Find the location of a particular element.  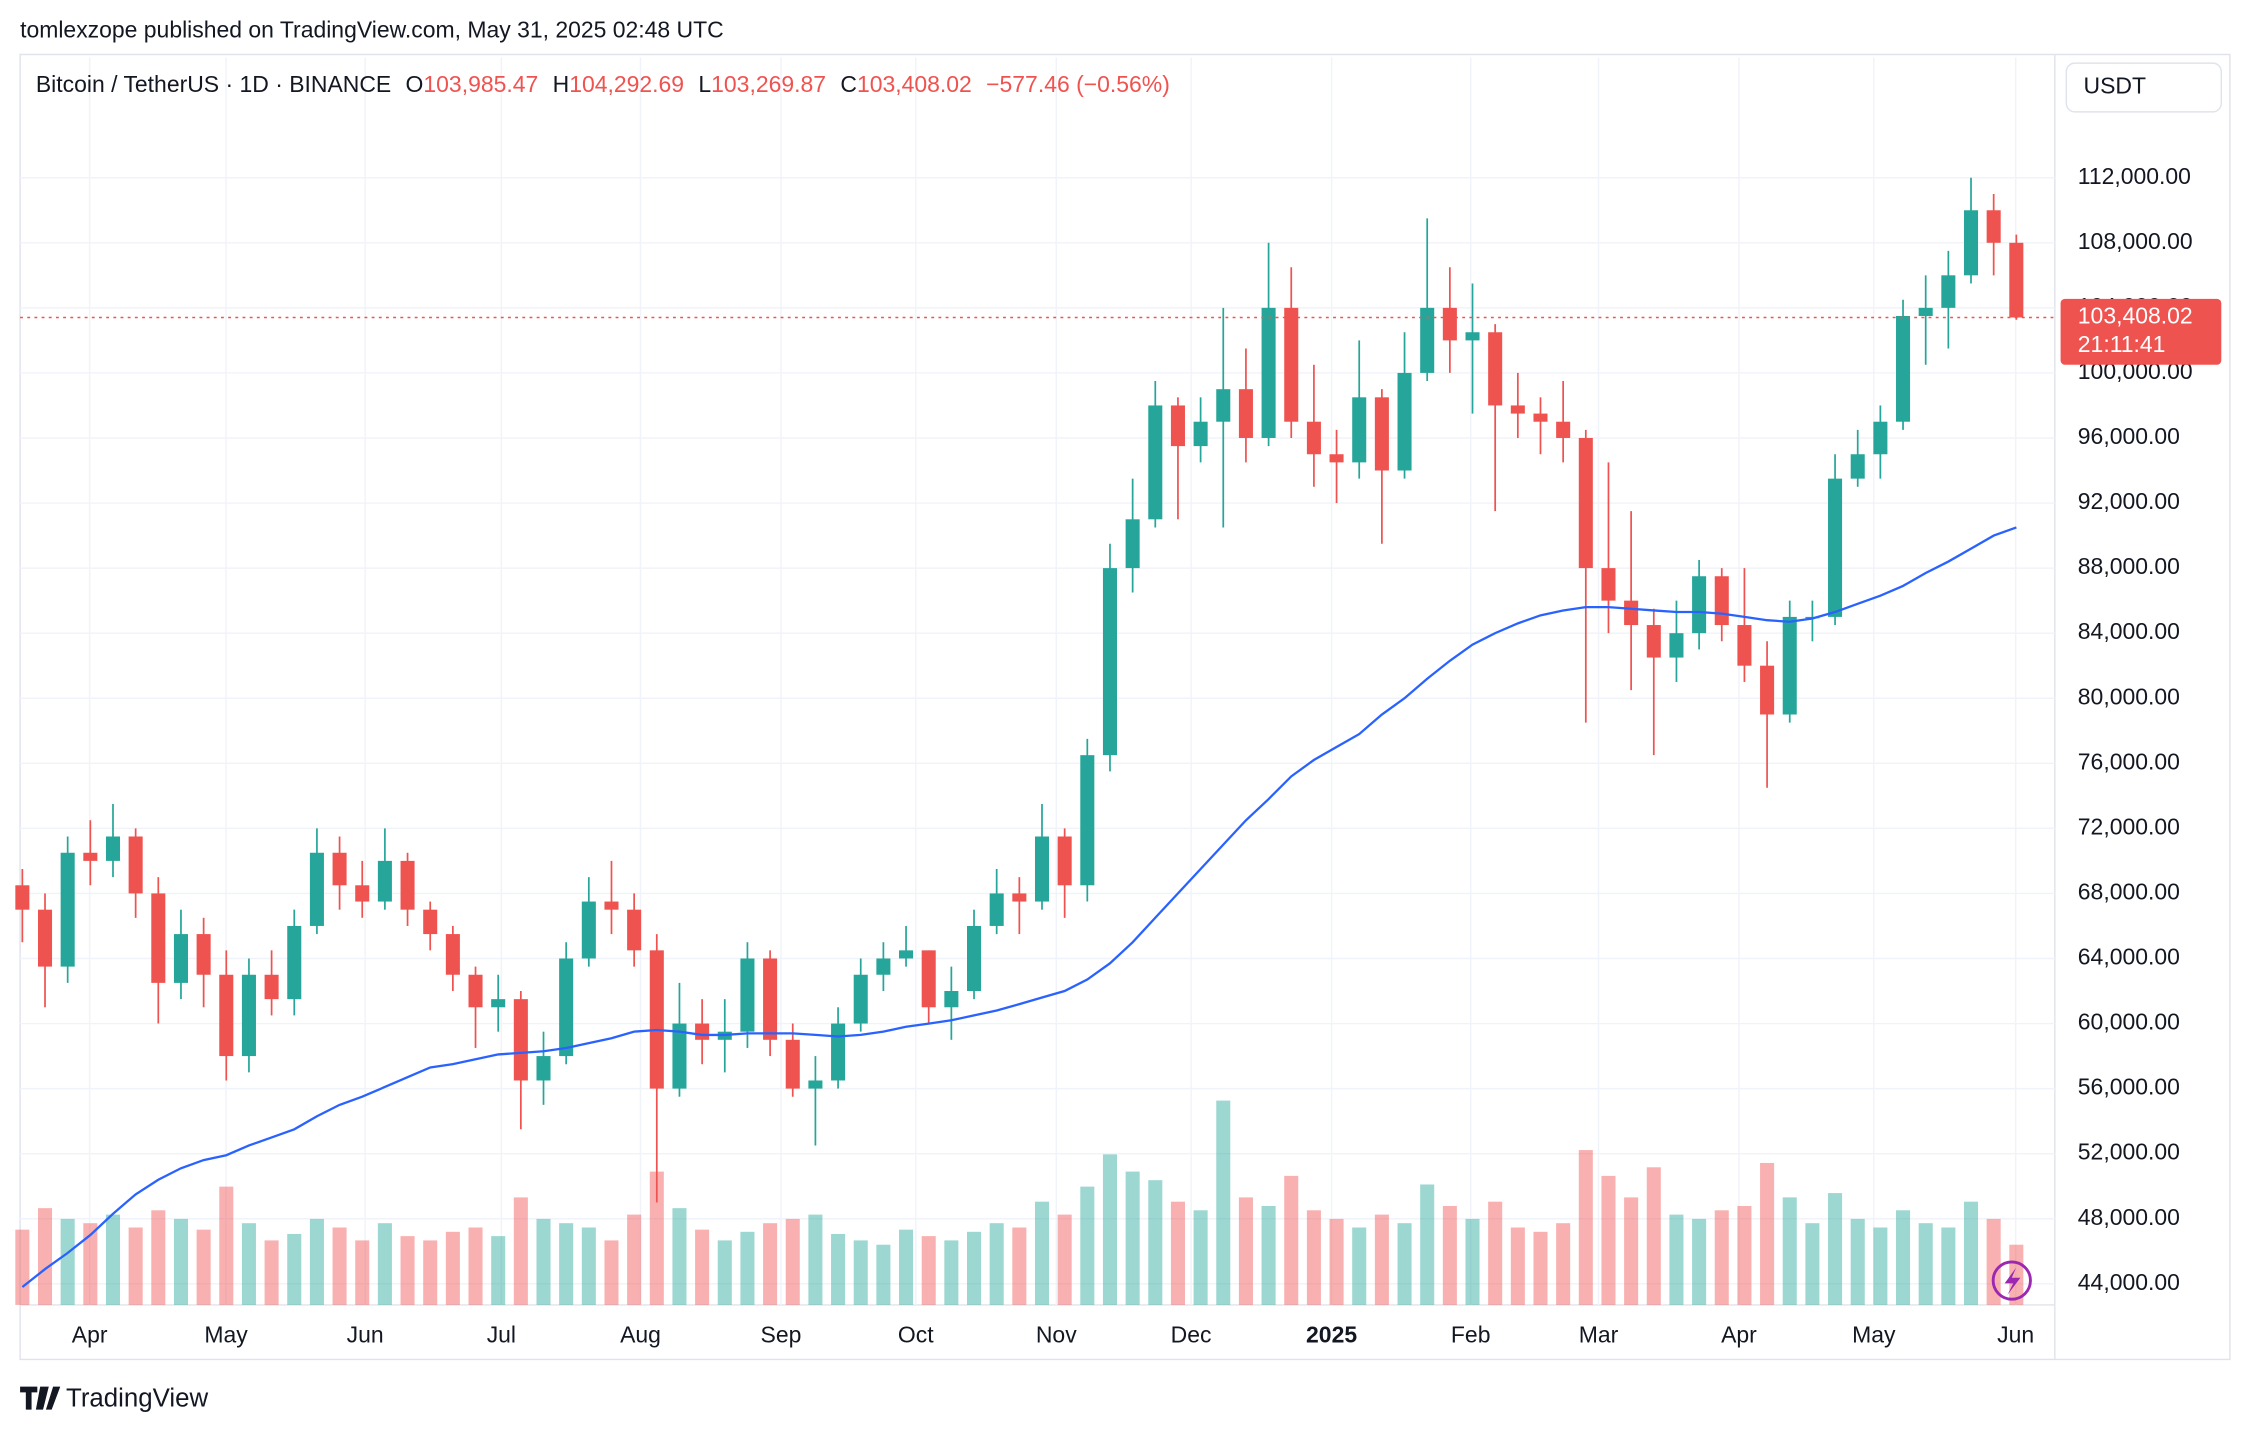

x-tick-label: Feb is located at coordinates (1471, 1335).